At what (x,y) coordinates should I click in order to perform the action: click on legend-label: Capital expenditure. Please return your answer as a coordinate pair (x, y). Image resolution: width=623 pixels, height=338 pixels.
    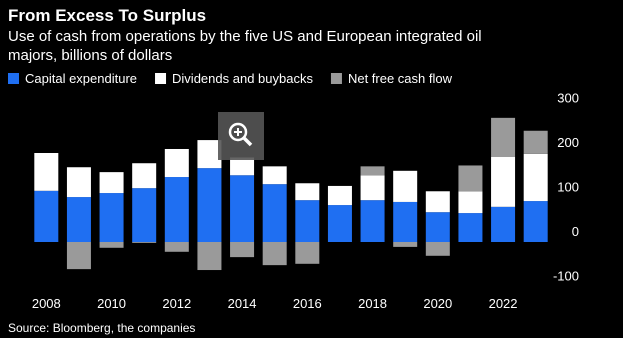
    Looking at the image, I should click on (81, 78).